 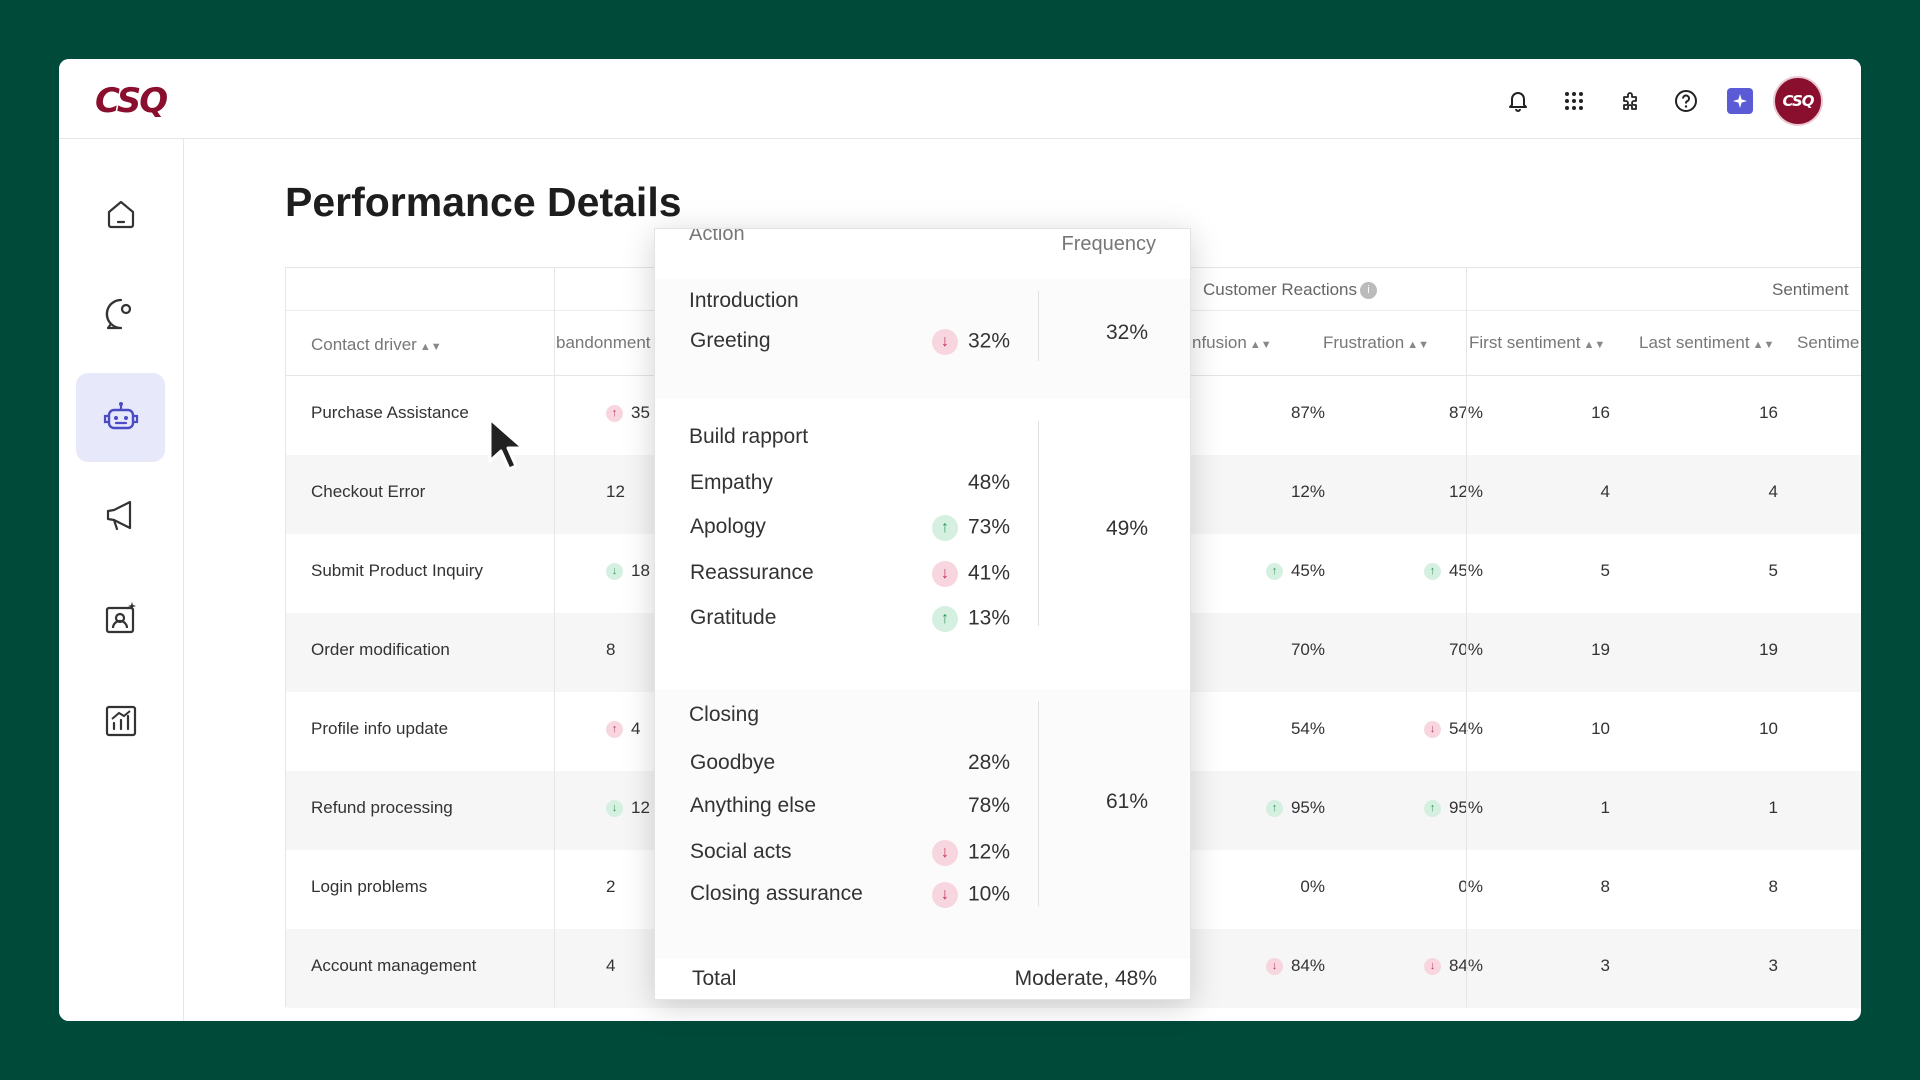 I want to click on sidebar, so click(x=121, y=580).